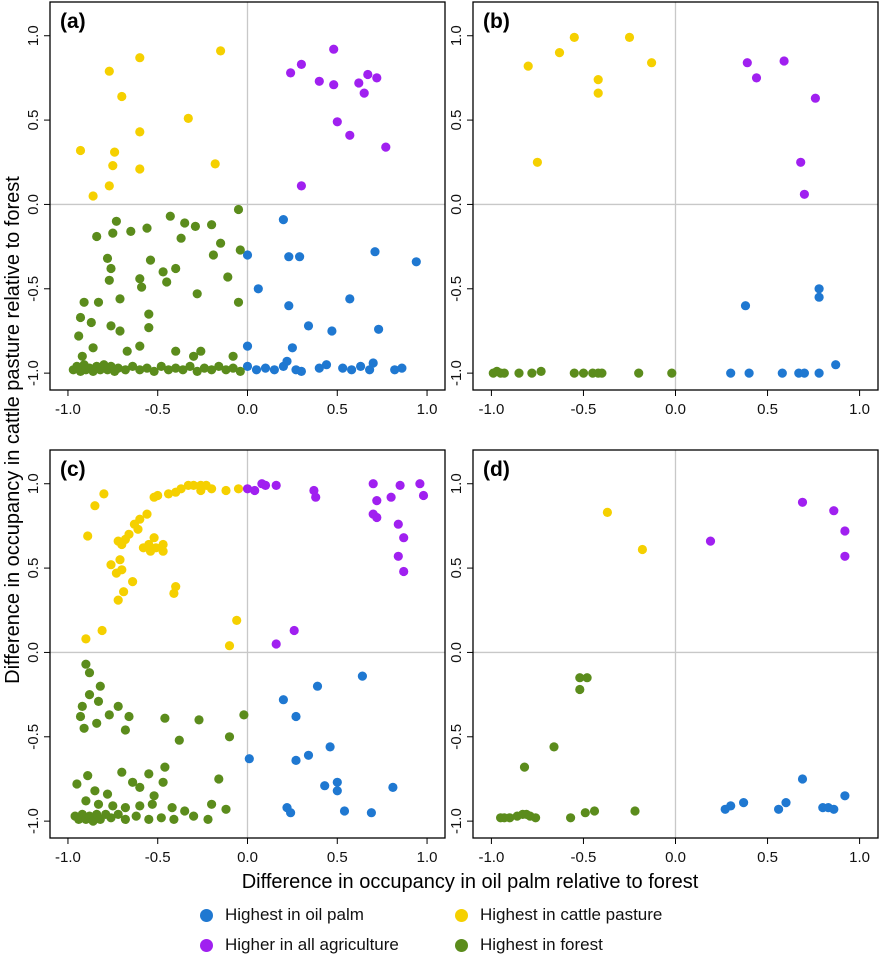 This screenshot has width=881, height=961. I want to click on legend-item-oil-palm: Highest in oil palm, so click(282, 915).